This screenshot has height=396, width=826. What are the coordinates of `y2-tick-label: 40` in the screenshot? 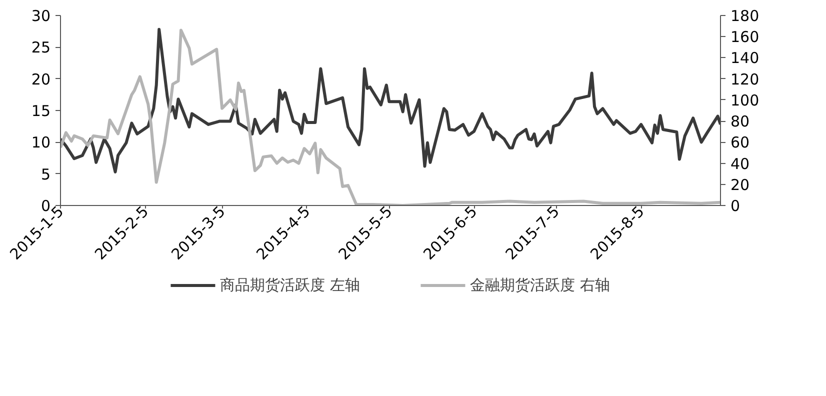 It's located at (740, 163).